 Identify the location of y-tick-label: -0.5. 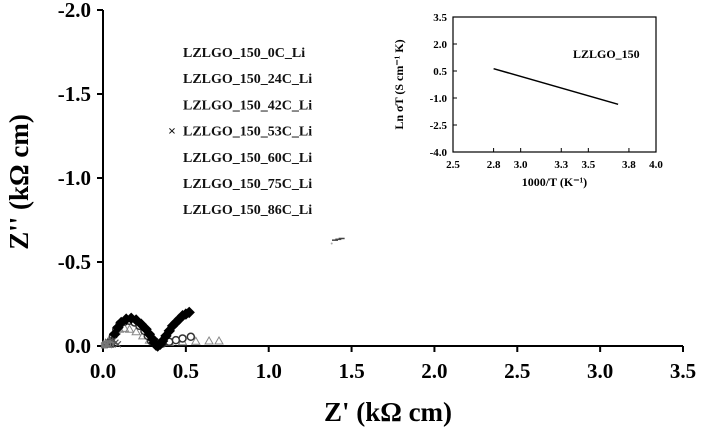
(74, 262).